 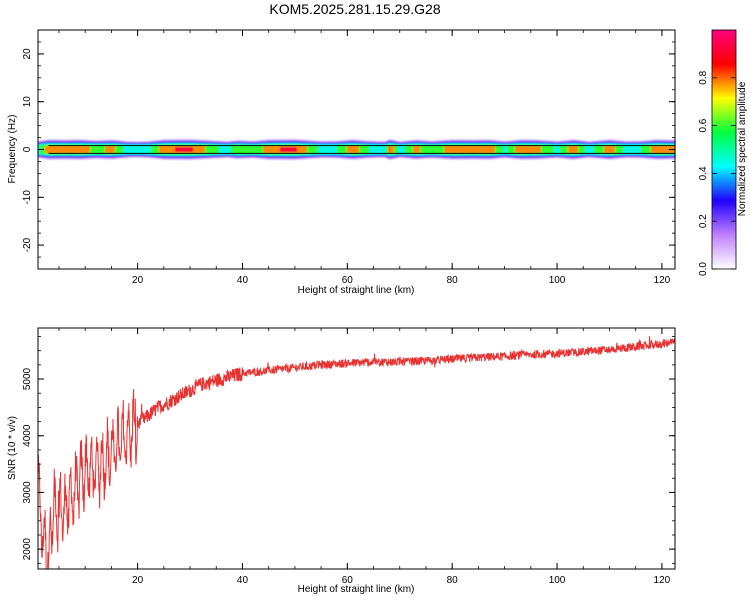 I want to click on colorbar-tick-label: 0.8, so click(x=703, y=77).